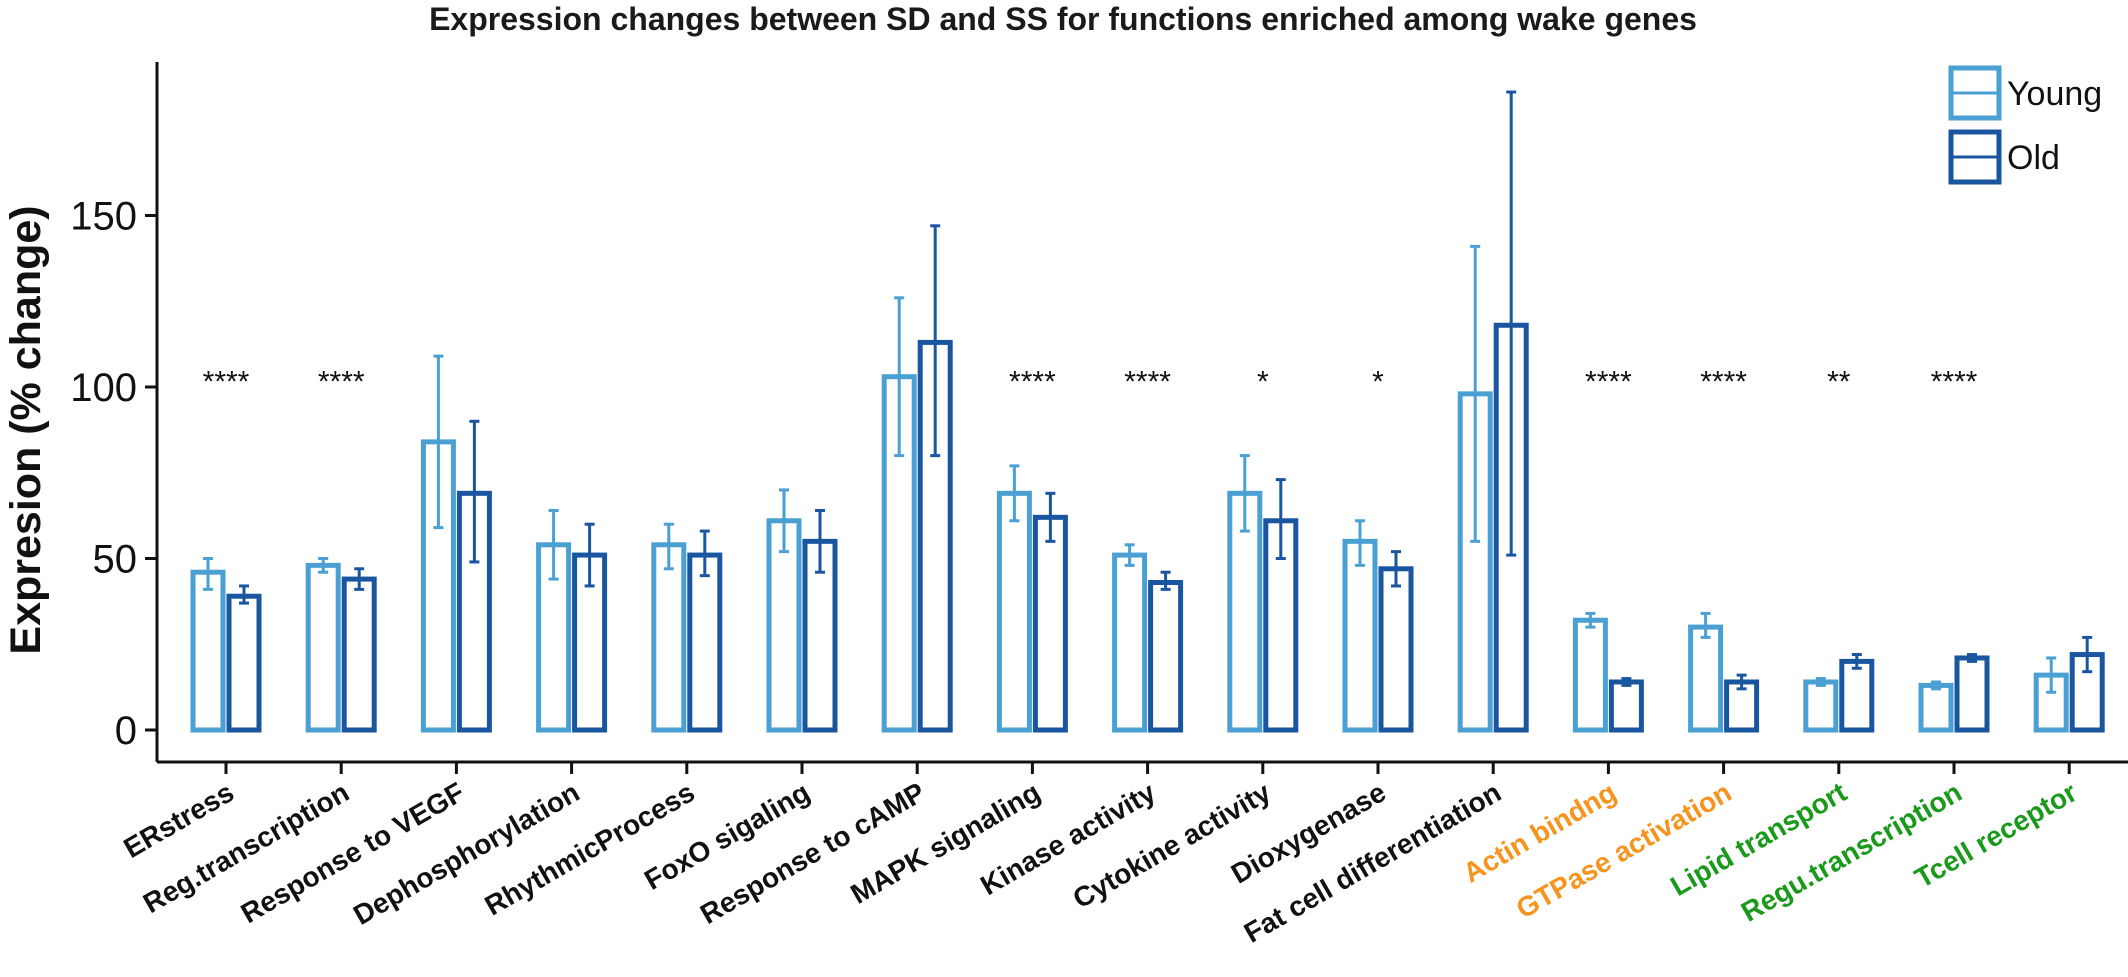 This screenshot has height=977, width=2128. I want to click on y-tick-label: 150, so click(103, 217).